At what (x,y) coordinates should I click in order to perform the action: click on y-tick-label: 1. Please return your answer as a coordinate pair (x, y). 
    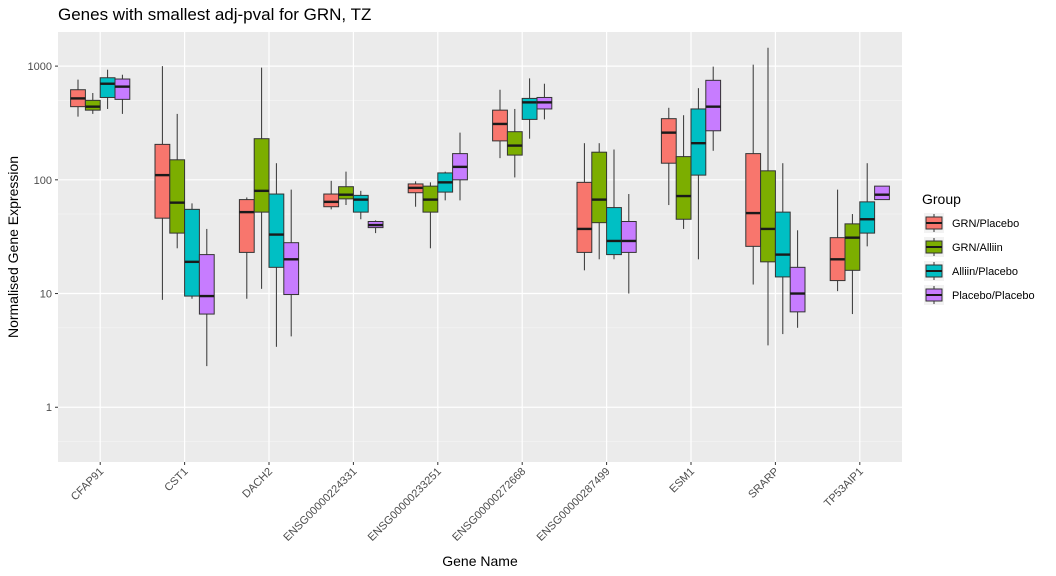
    Looking at the image, I should click on (49, 408).